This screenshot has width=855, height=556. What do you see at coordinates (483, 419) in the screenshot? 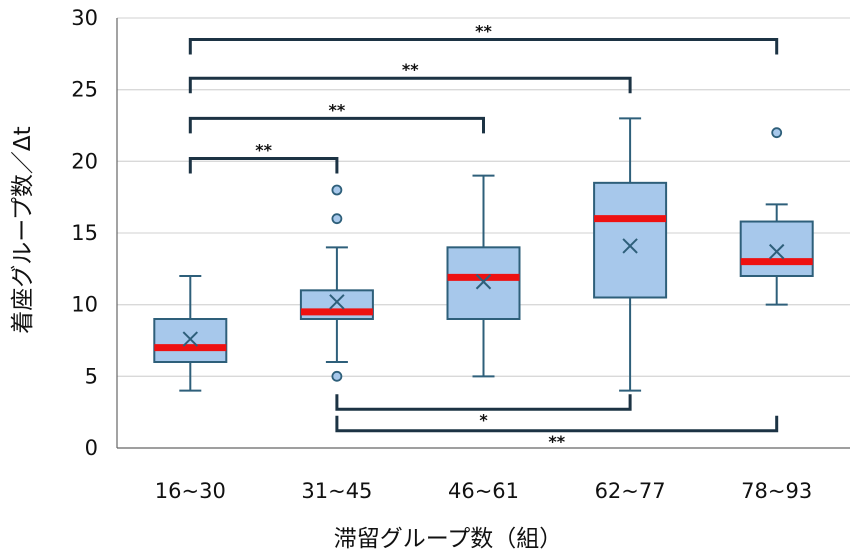
I see `significance-label: *` at bounding box center [483, 419].